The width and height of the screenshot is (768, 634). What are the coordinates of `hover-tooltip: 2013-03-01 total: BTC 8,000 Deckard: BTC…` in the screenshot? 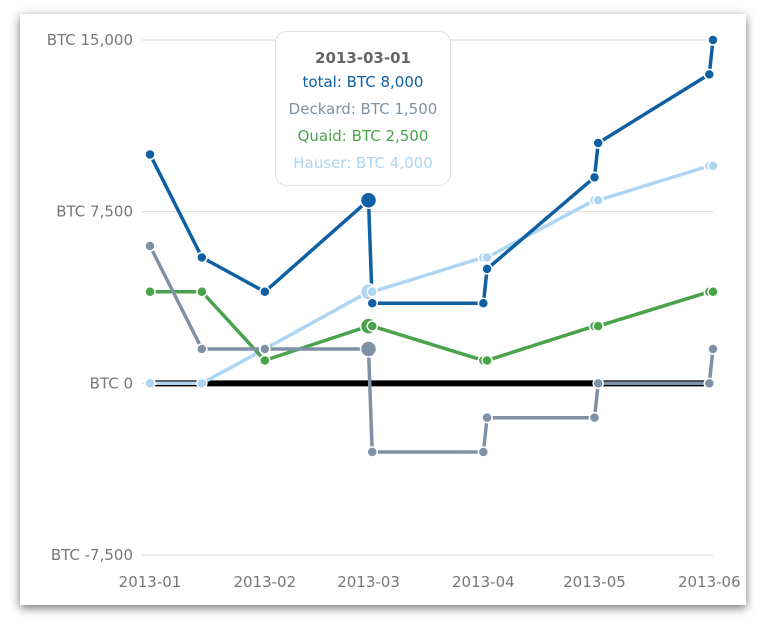 It's located at (363, 108).